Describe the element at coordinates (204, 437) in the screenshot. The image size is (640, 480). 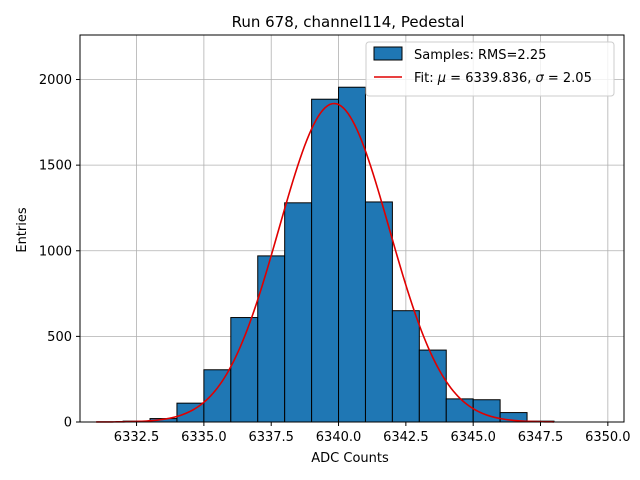
I see `x-tick-label-1: 6335.0` at that location.